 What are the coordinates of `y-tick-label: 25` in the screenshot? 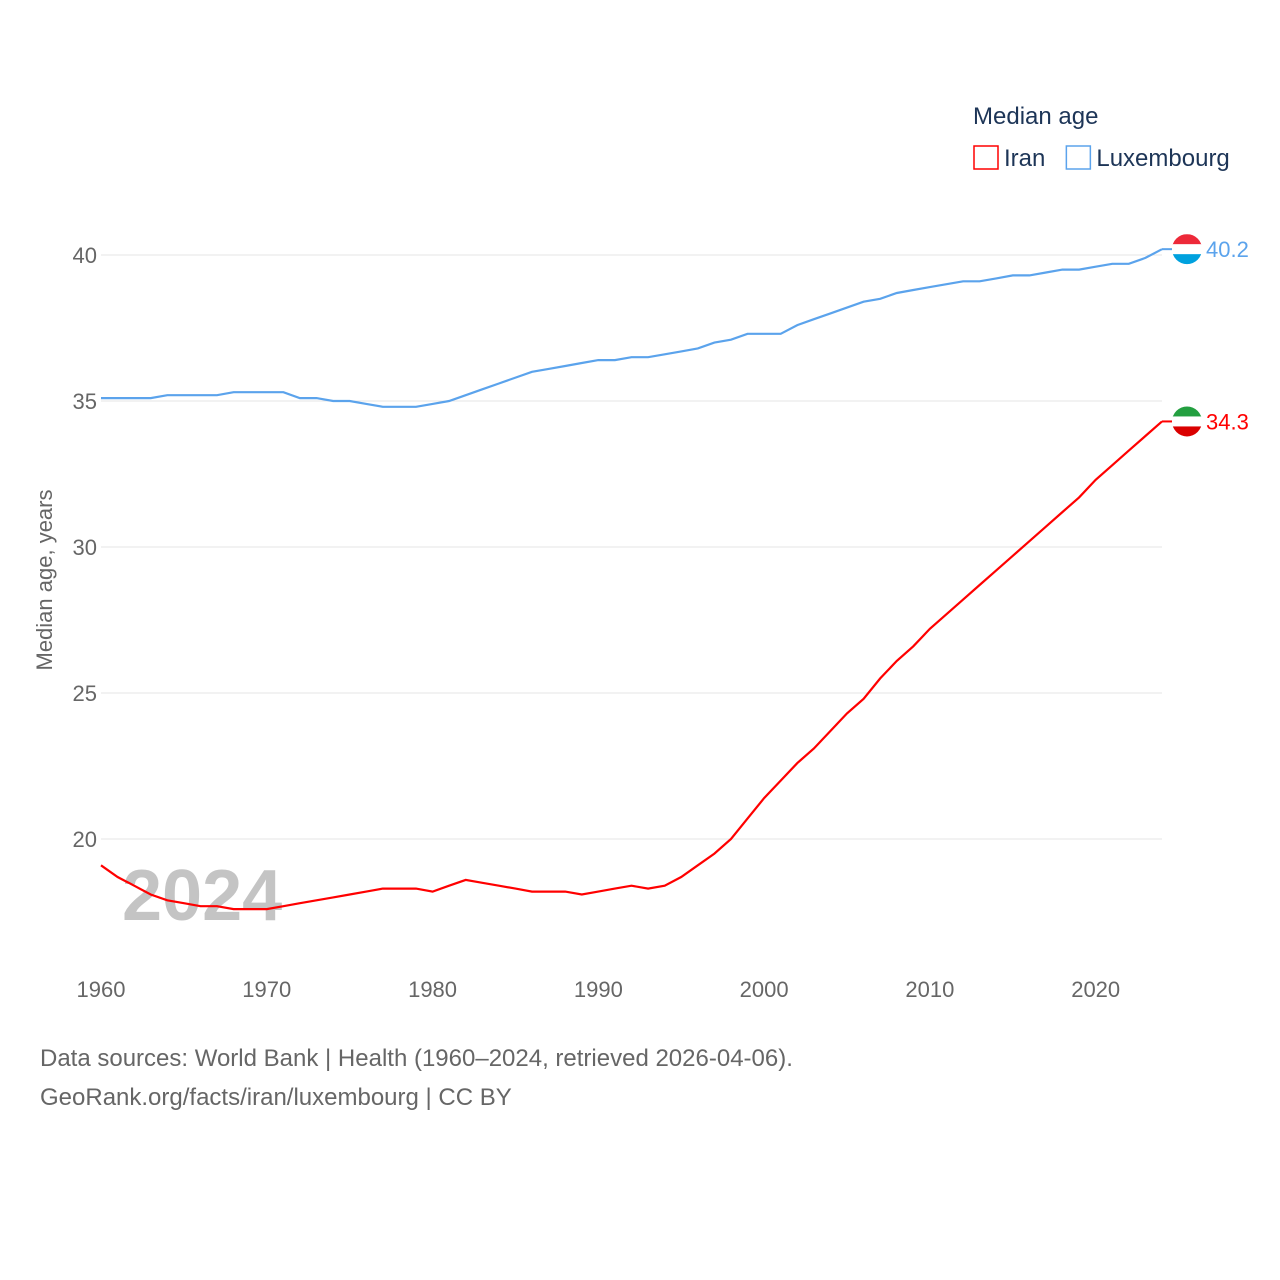 It's located at (85, 693).